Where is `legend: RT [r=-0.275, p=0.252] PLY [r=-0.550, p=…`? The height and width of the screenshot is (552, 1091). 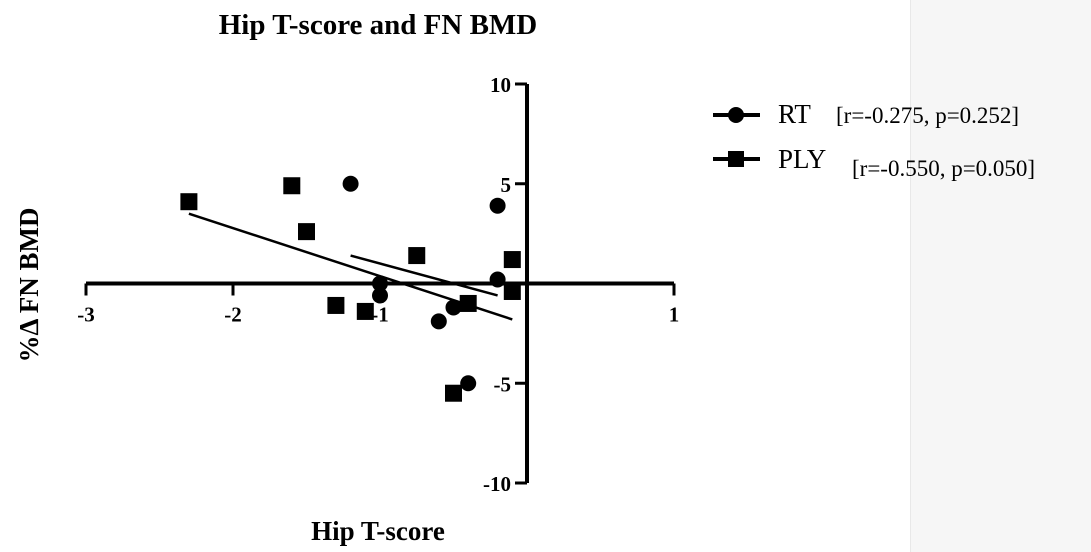 legend: RT [r=-0.275, p=0.252] PLY [r=-0.550, p=… is located at coordinates (874, 140).